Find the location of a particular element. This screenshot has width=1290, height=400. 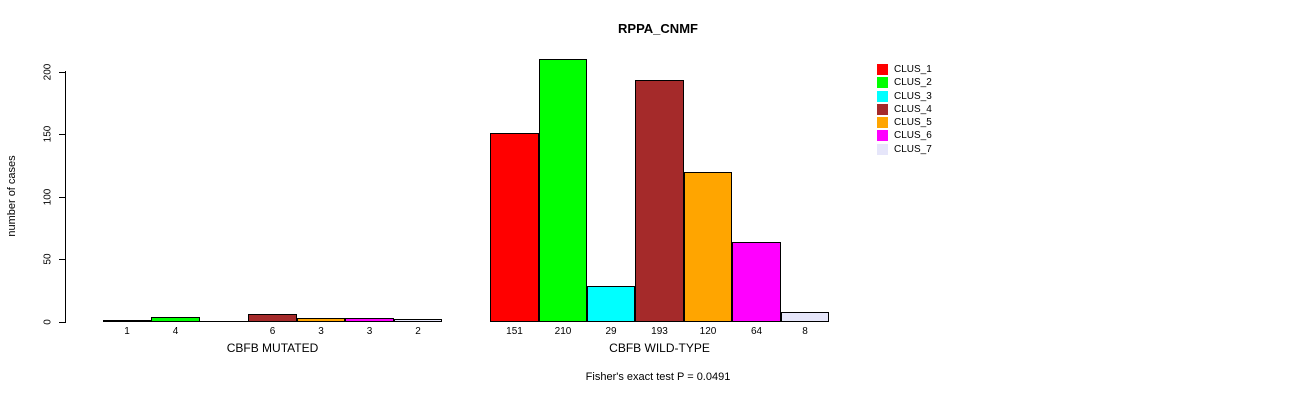

y-axis-line is located at coordinates (65, 197).